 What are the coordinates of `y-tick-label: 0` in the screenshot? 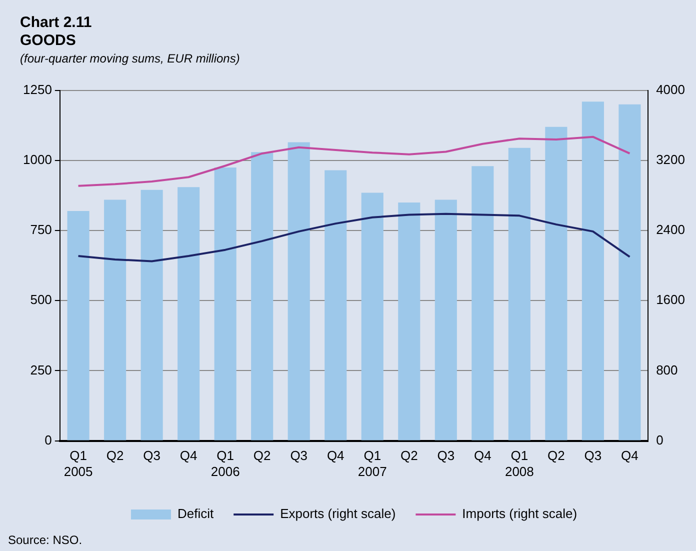 It's located at (48, 440).